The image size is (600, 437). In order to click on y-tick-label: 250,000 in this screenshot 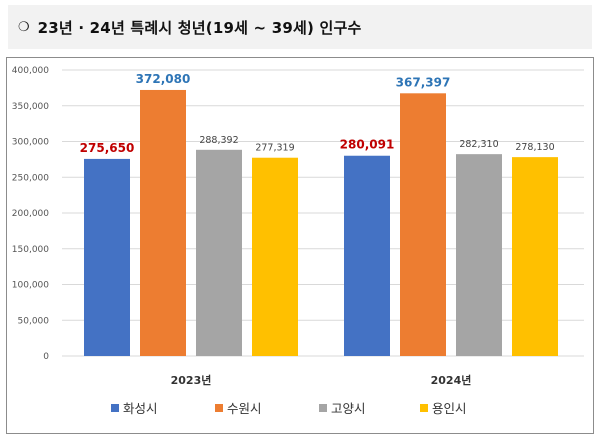, I will do `click(30, 178)`.